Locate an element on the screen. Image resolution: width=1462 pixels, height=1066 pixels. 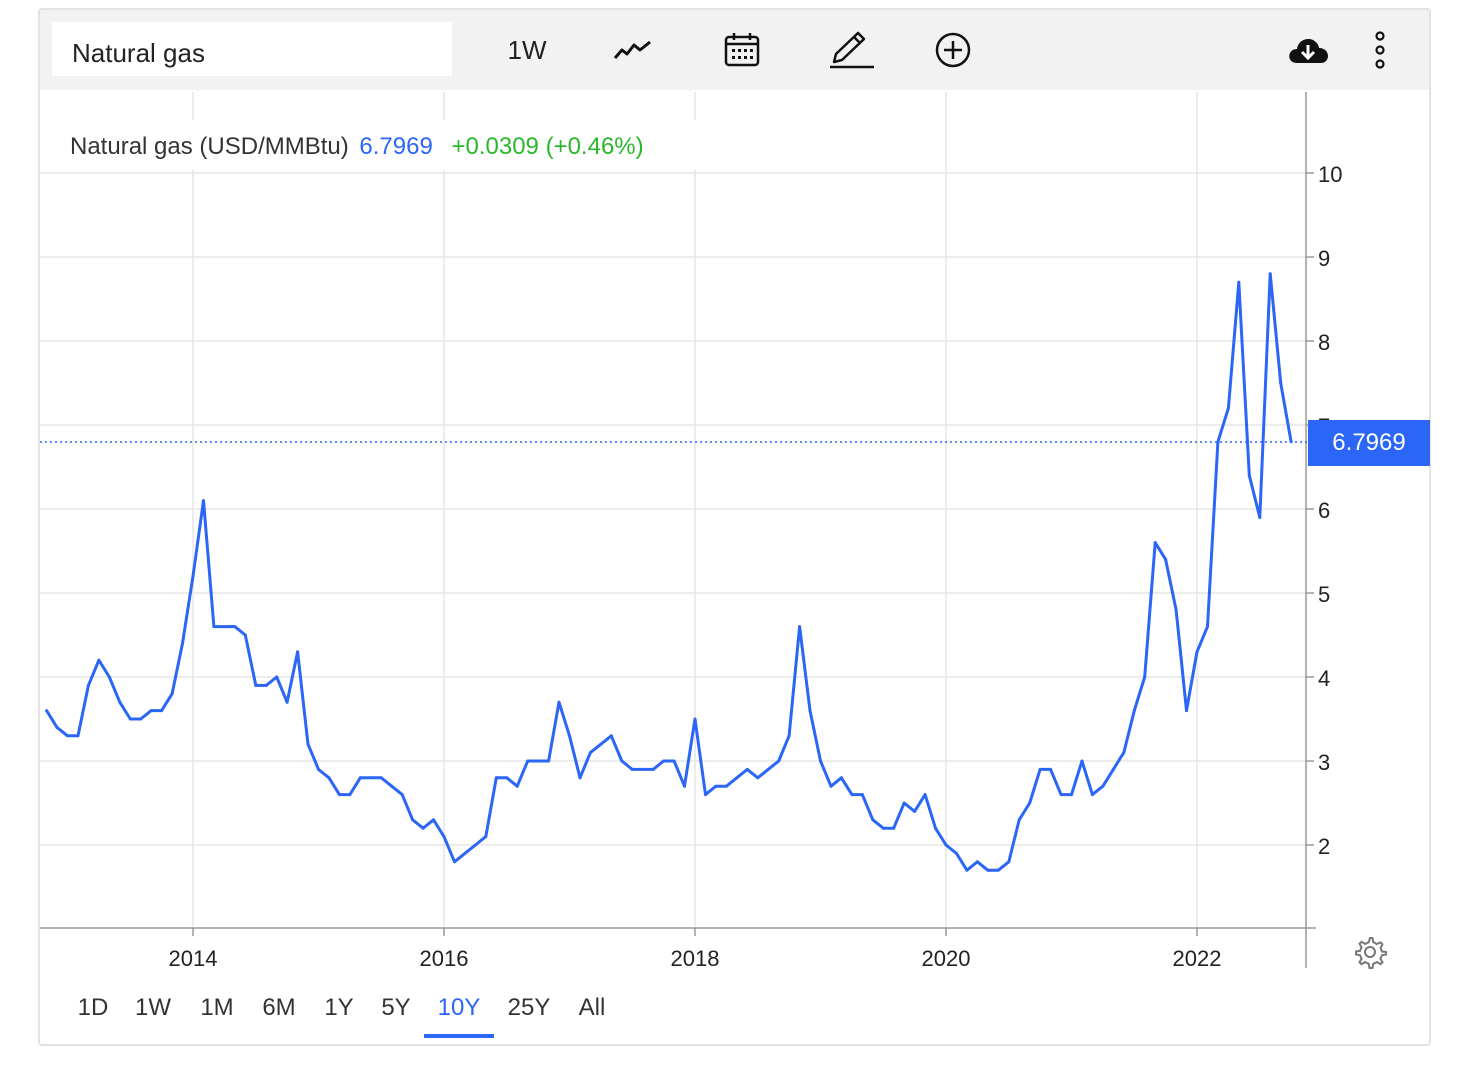
interval-selector-button: 1W is located at coordinates (527, 49).